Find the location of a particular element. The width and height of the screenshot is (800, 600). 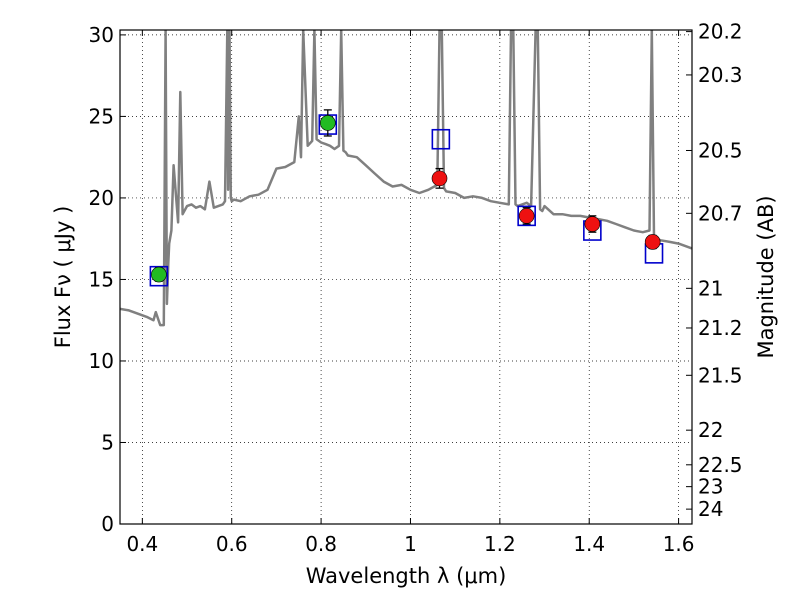

x-axis-label: Wavelength λ (μm) is located at coordinates (406, 576).